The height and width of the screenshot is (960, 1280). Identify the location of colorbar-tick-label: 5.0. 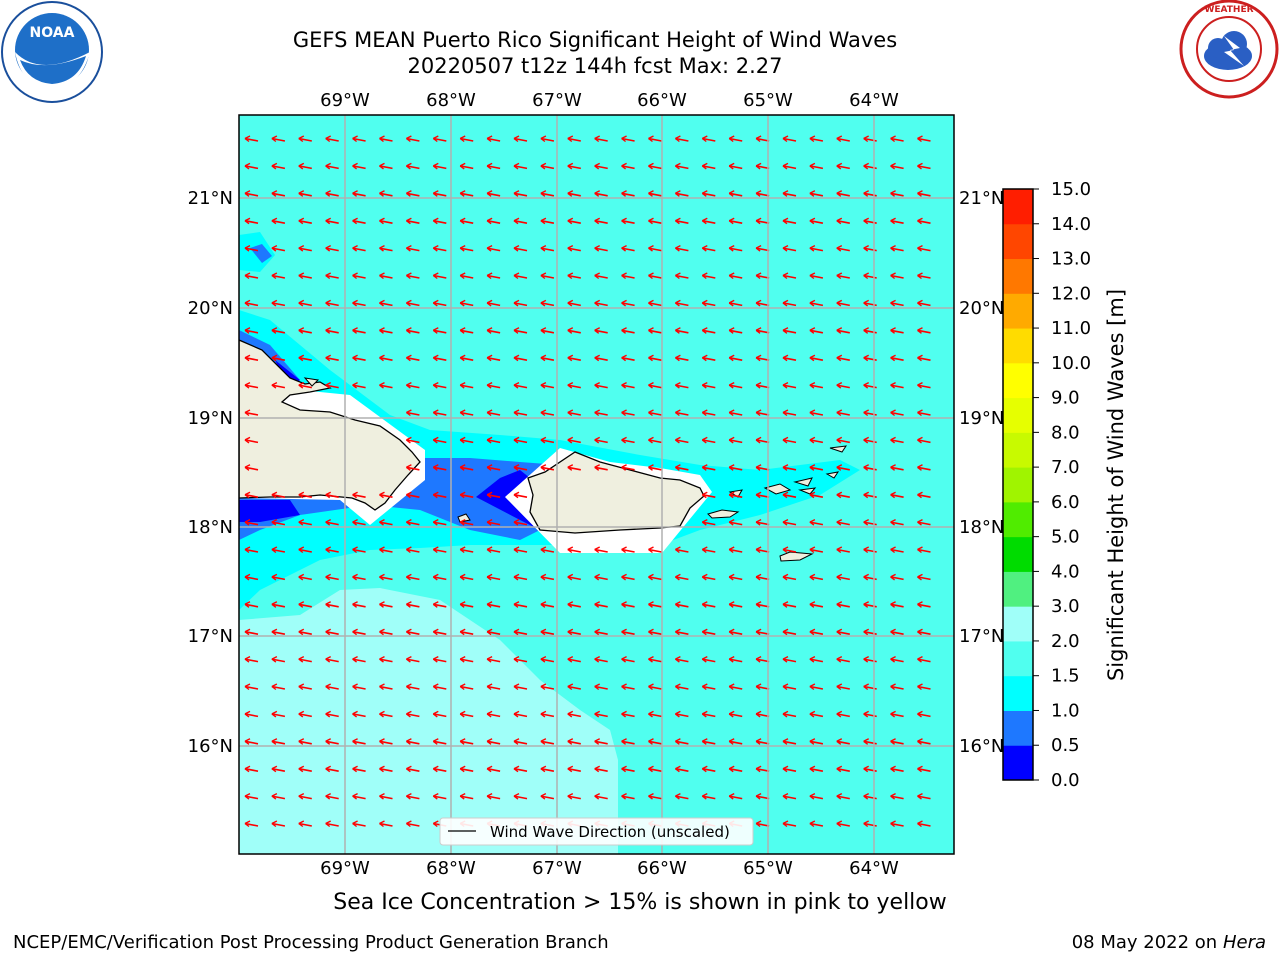
(1065, 537).